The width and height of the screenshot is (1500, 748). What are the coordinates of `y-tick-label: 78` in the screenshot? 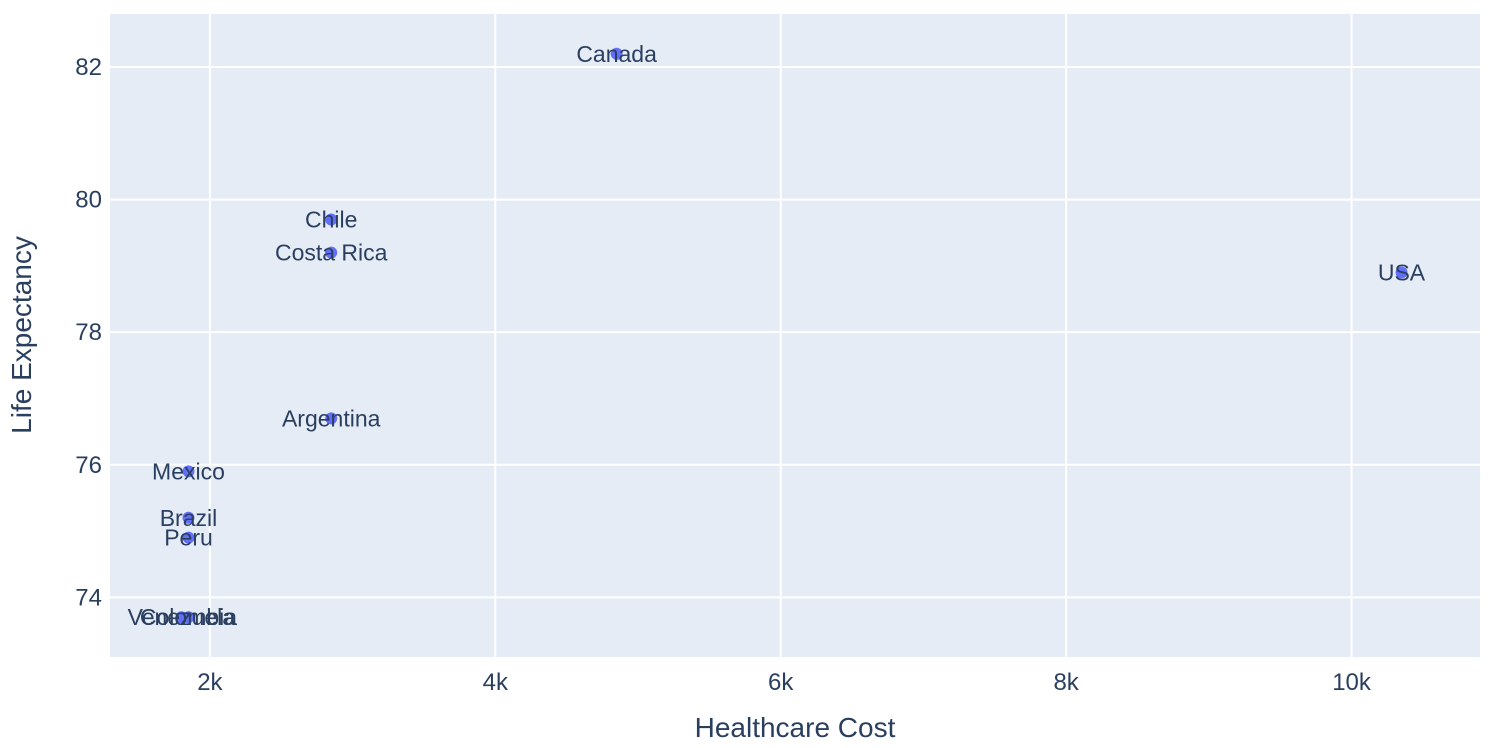 It's located at (88, 332).